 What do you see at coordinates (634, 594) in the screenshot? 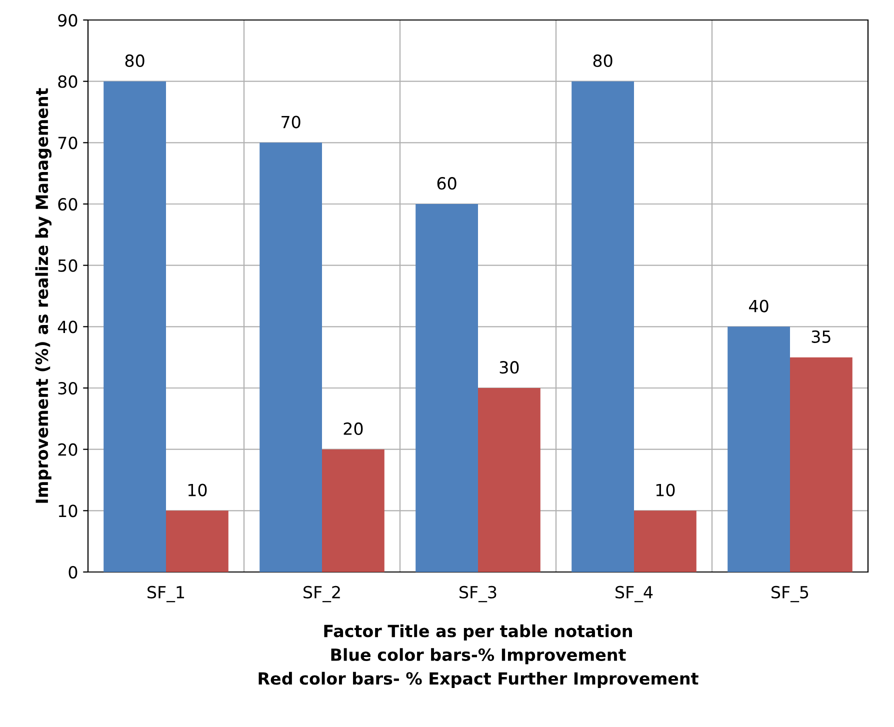
I see `x-tick-label: SF_4` at bounding box center [634, 594].